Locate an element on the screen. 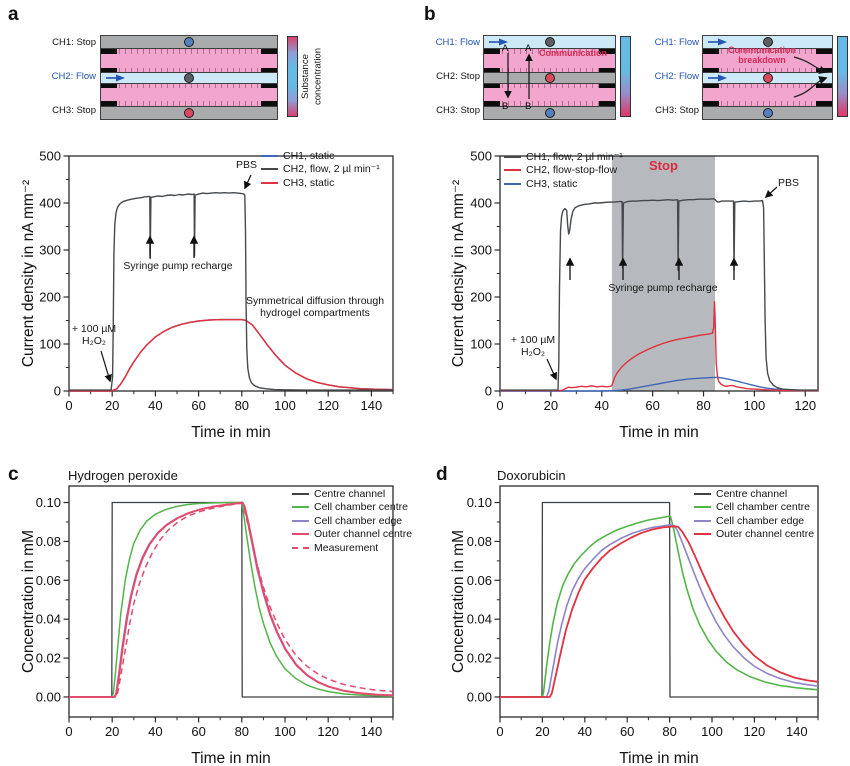  y-tick-label: 0.04 is located at coordinates (479, 619).